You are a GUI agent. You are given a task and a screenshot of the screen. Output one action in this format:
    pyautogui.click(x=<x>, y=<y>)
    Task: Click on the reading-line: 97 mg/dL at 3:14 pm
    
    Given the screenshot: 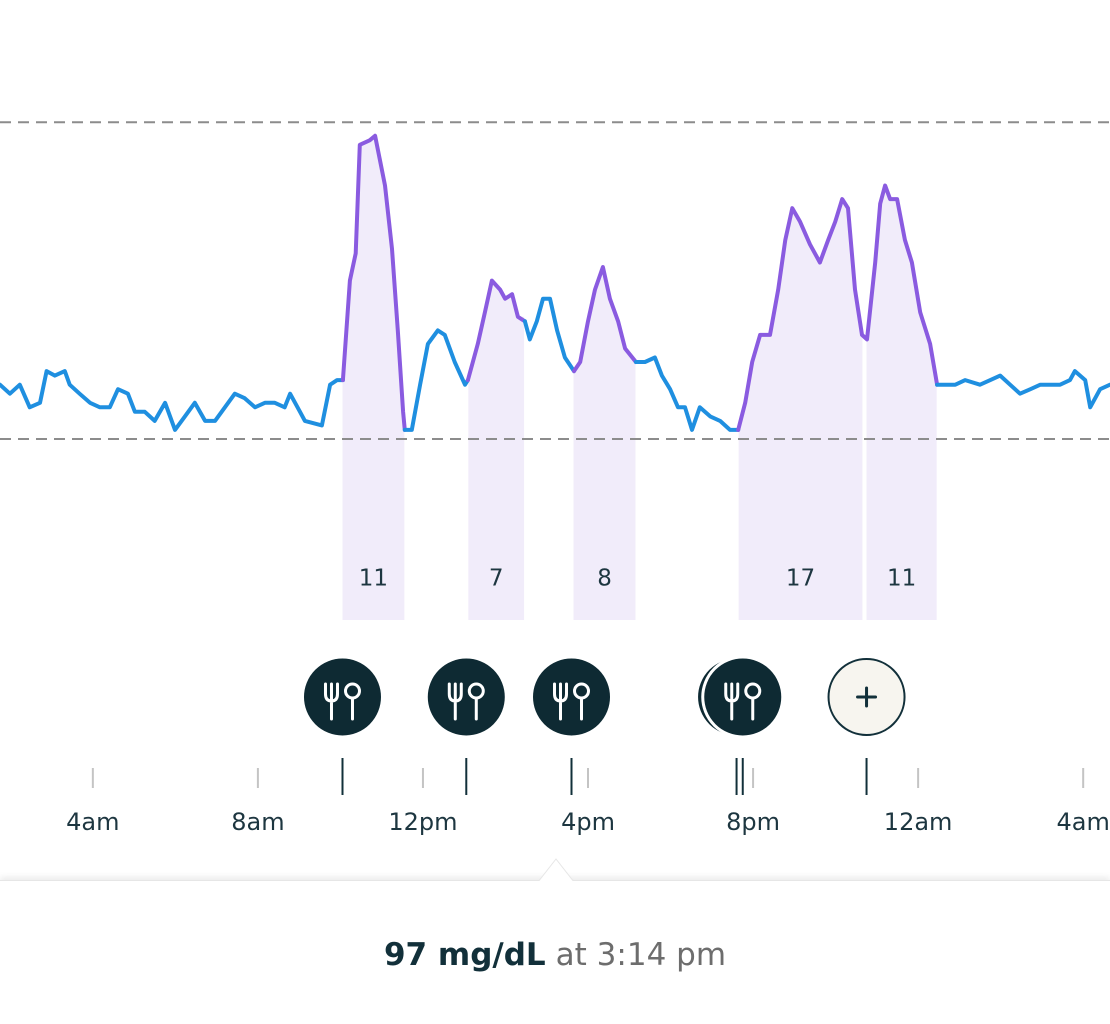 What is the action you would take?
    pyautogui.click(x=555, y=955)
    